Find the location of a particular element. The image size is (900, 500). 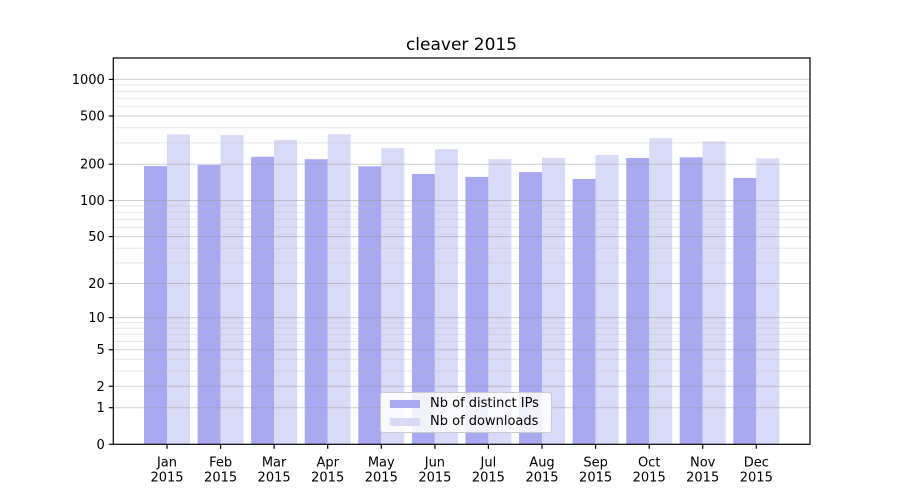

legend-item-downloads: Nb of downloads is located at coordinates (464, 421).